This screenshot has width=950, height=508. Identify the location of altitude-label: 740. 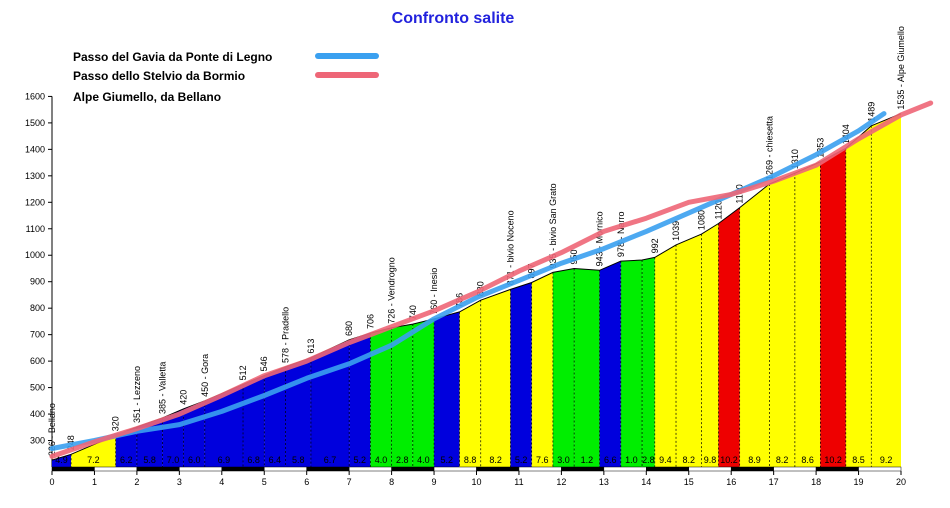
(413, 312).